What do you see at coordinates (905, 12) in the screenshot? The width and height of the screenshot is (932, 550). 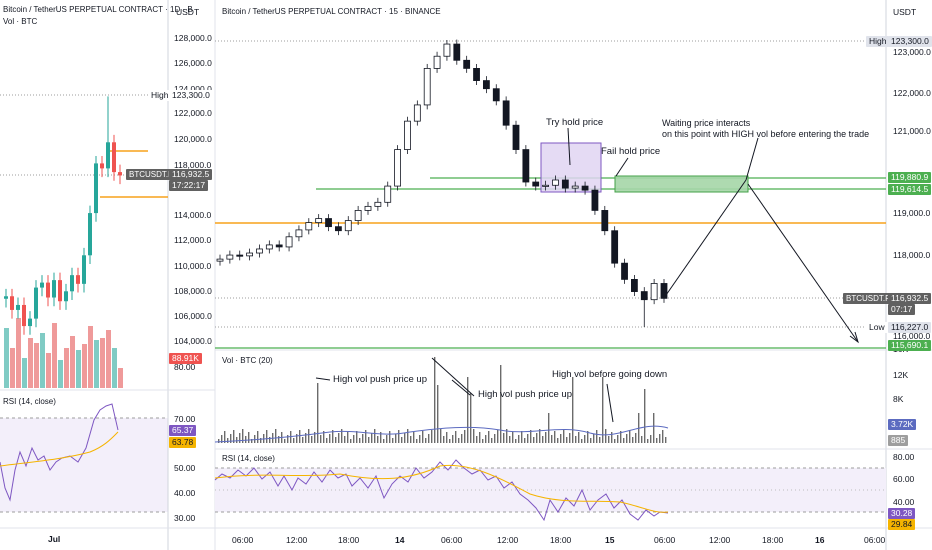 I see `main-currency-label: USDT` at bounding box center [905, 12].